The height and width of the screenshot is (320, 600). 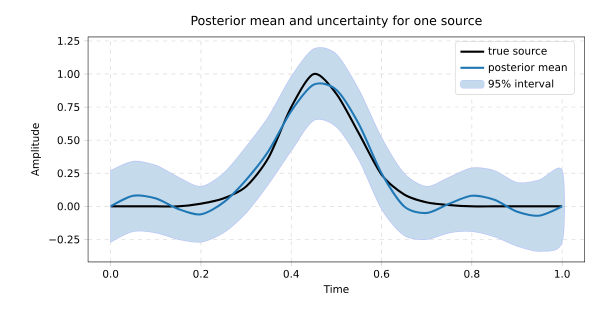 I want to click on y-tick-label: 0.00, so click(x=69, y=206).